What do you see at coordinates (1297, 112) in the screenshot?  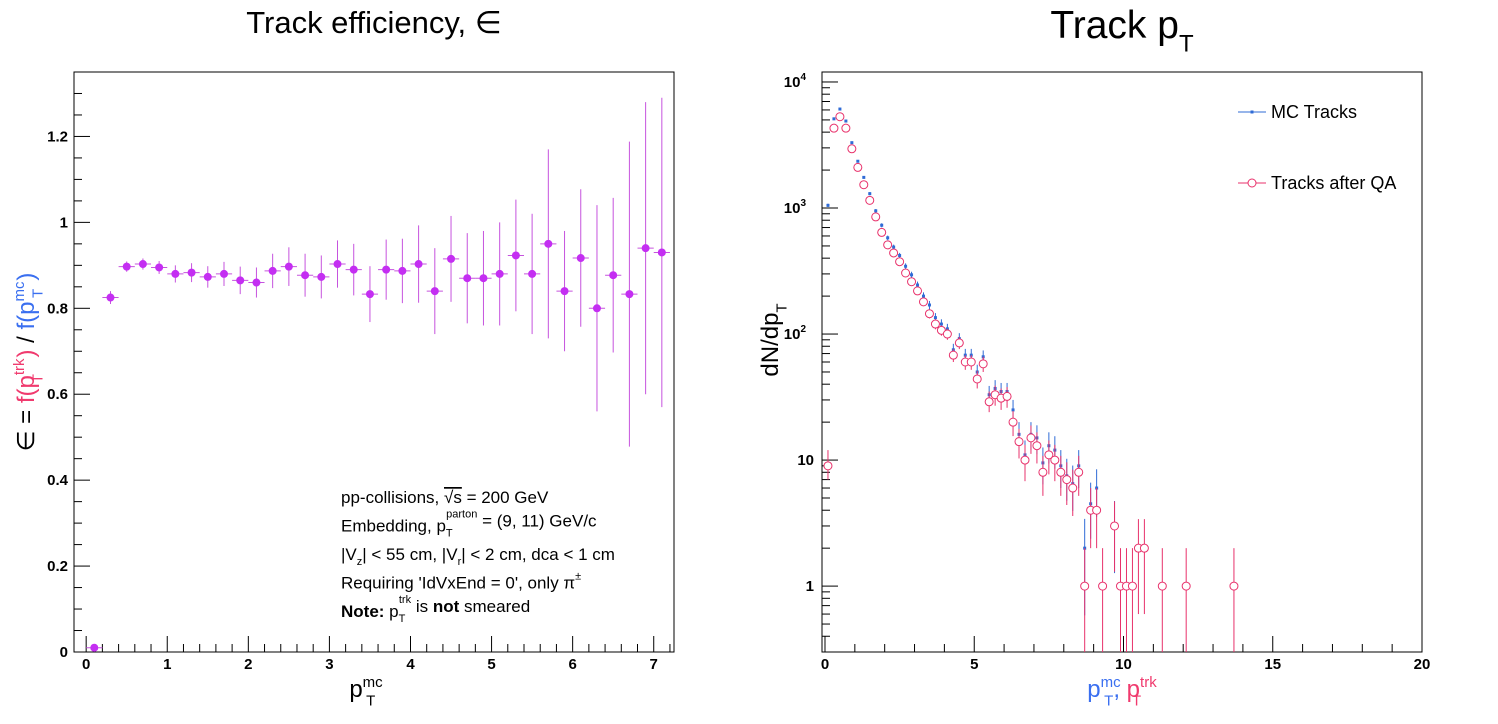 I see `legend-entry: MC Tracks` at bounding box center [1297, 112].